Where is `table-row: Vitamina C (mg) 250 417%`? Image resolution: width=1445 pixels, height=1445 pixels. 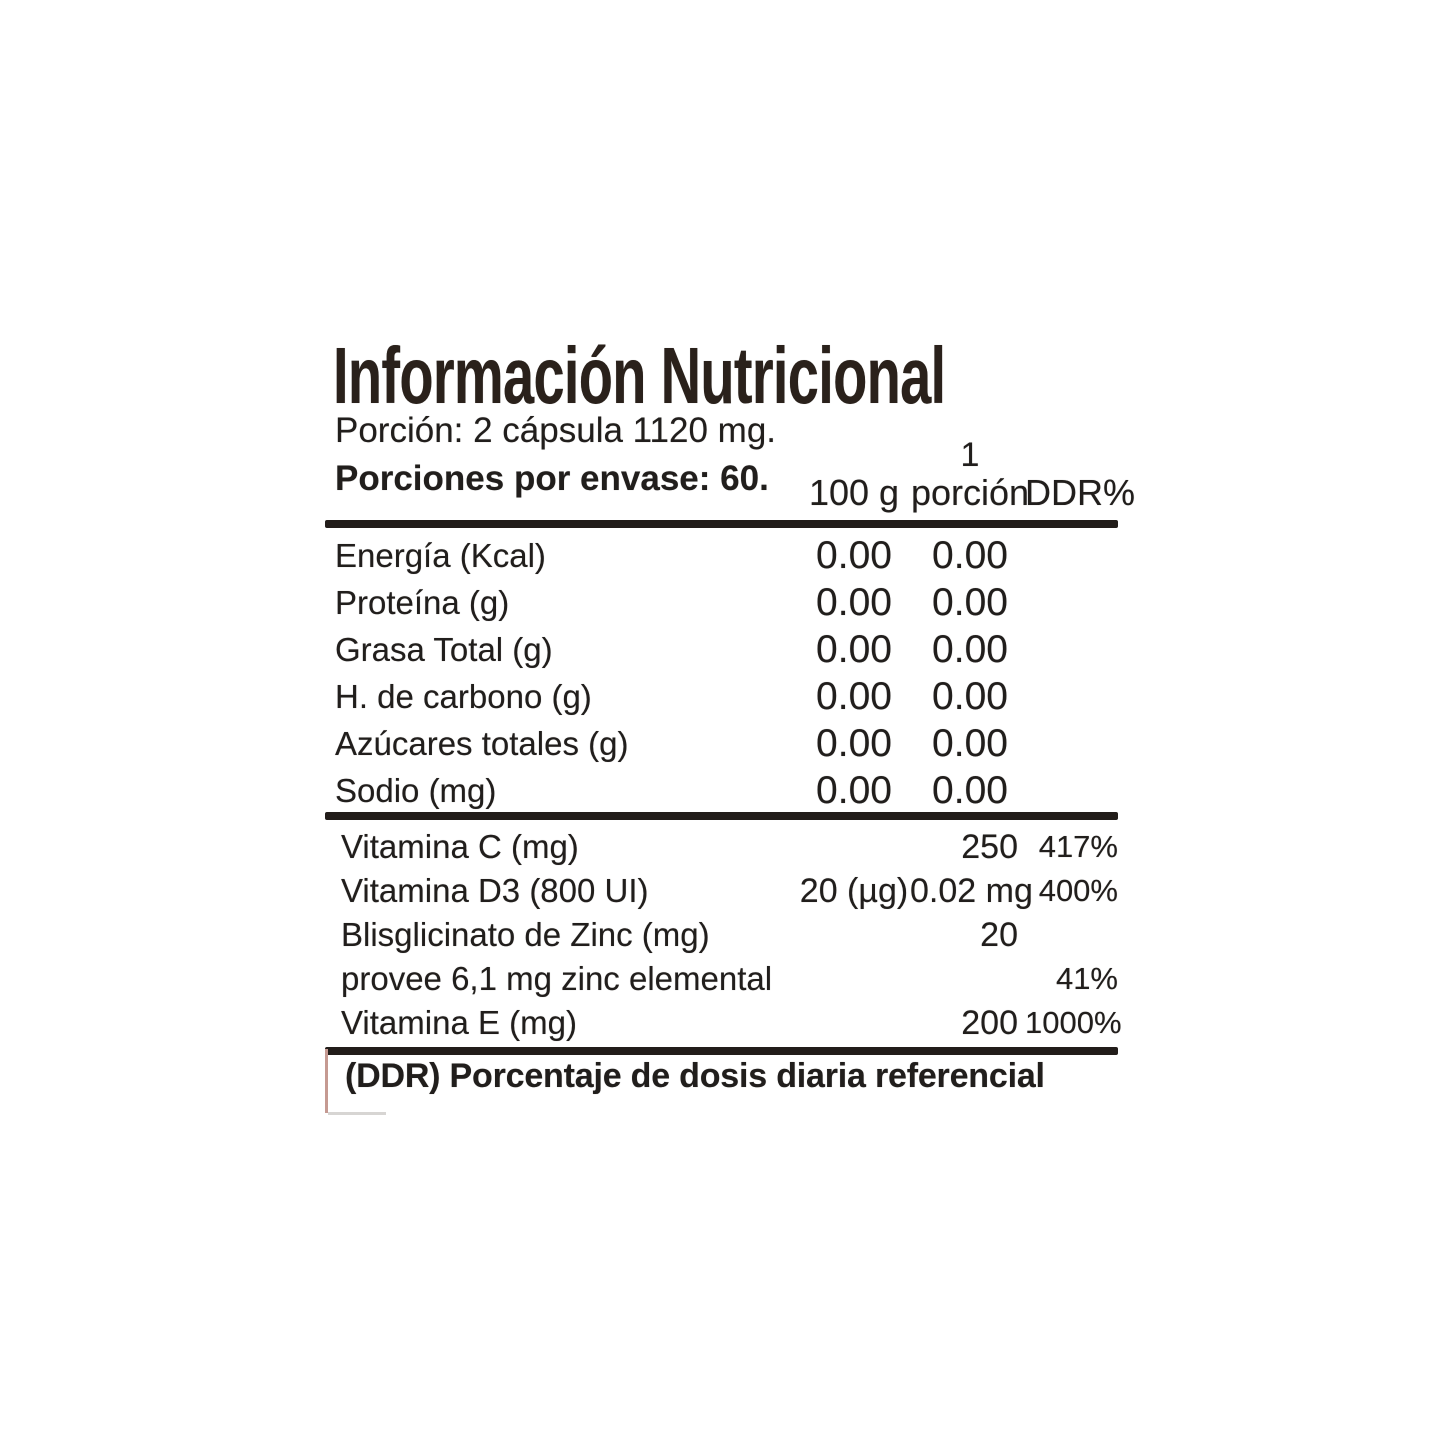
table-row: Vitamina C (mg) 250 417% is located at coordinates (722, 847).